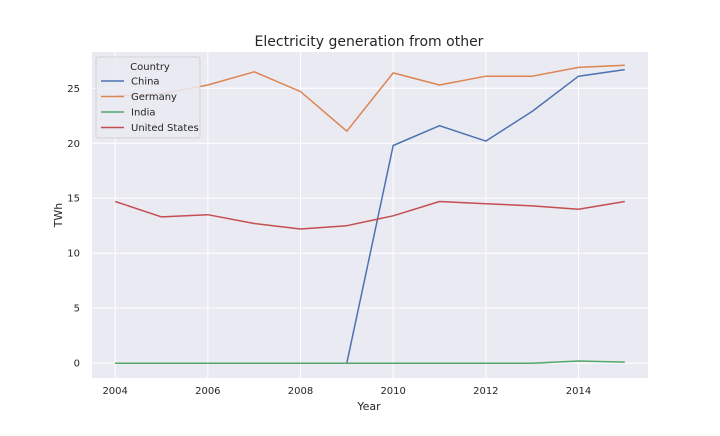 The height and width of the screenshot is (436, 720). What do you see at coordinates (578, 391) in the screenshot?
I see `x-tick-label: 2014` at bounding box center [578, 391].